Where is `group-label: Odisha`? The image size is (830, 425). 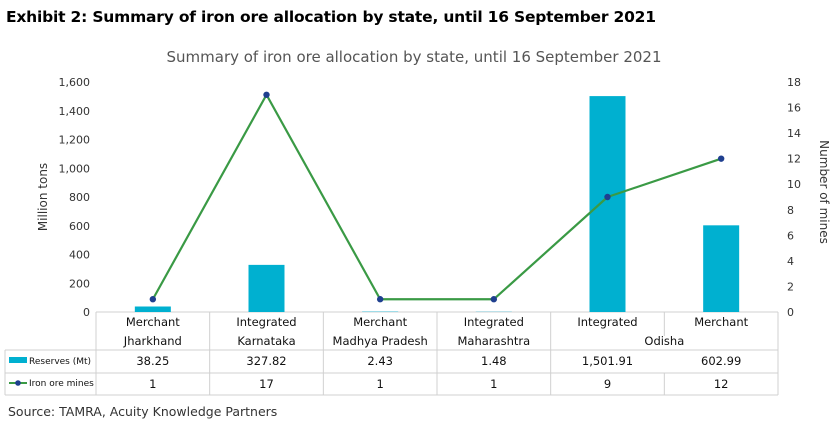
group-label: Odisha is located at coordinates (664, 341).